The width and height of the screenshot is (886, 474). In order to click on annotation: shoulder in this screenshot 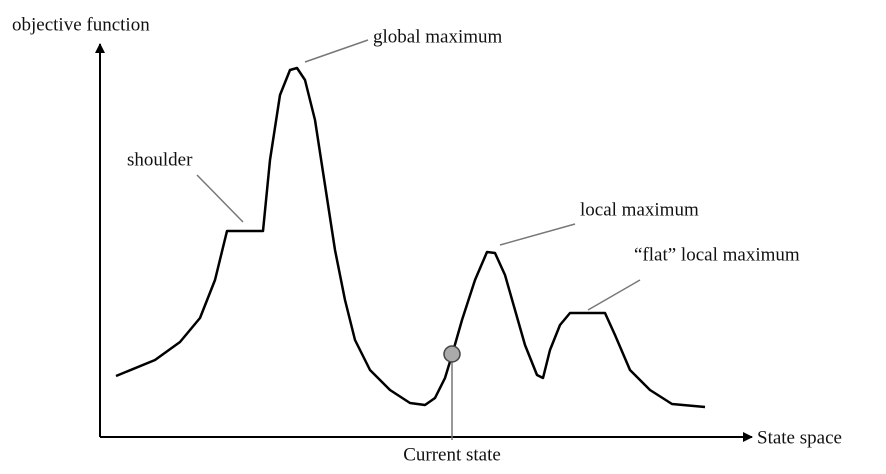, I will do `click(160, 159)`.